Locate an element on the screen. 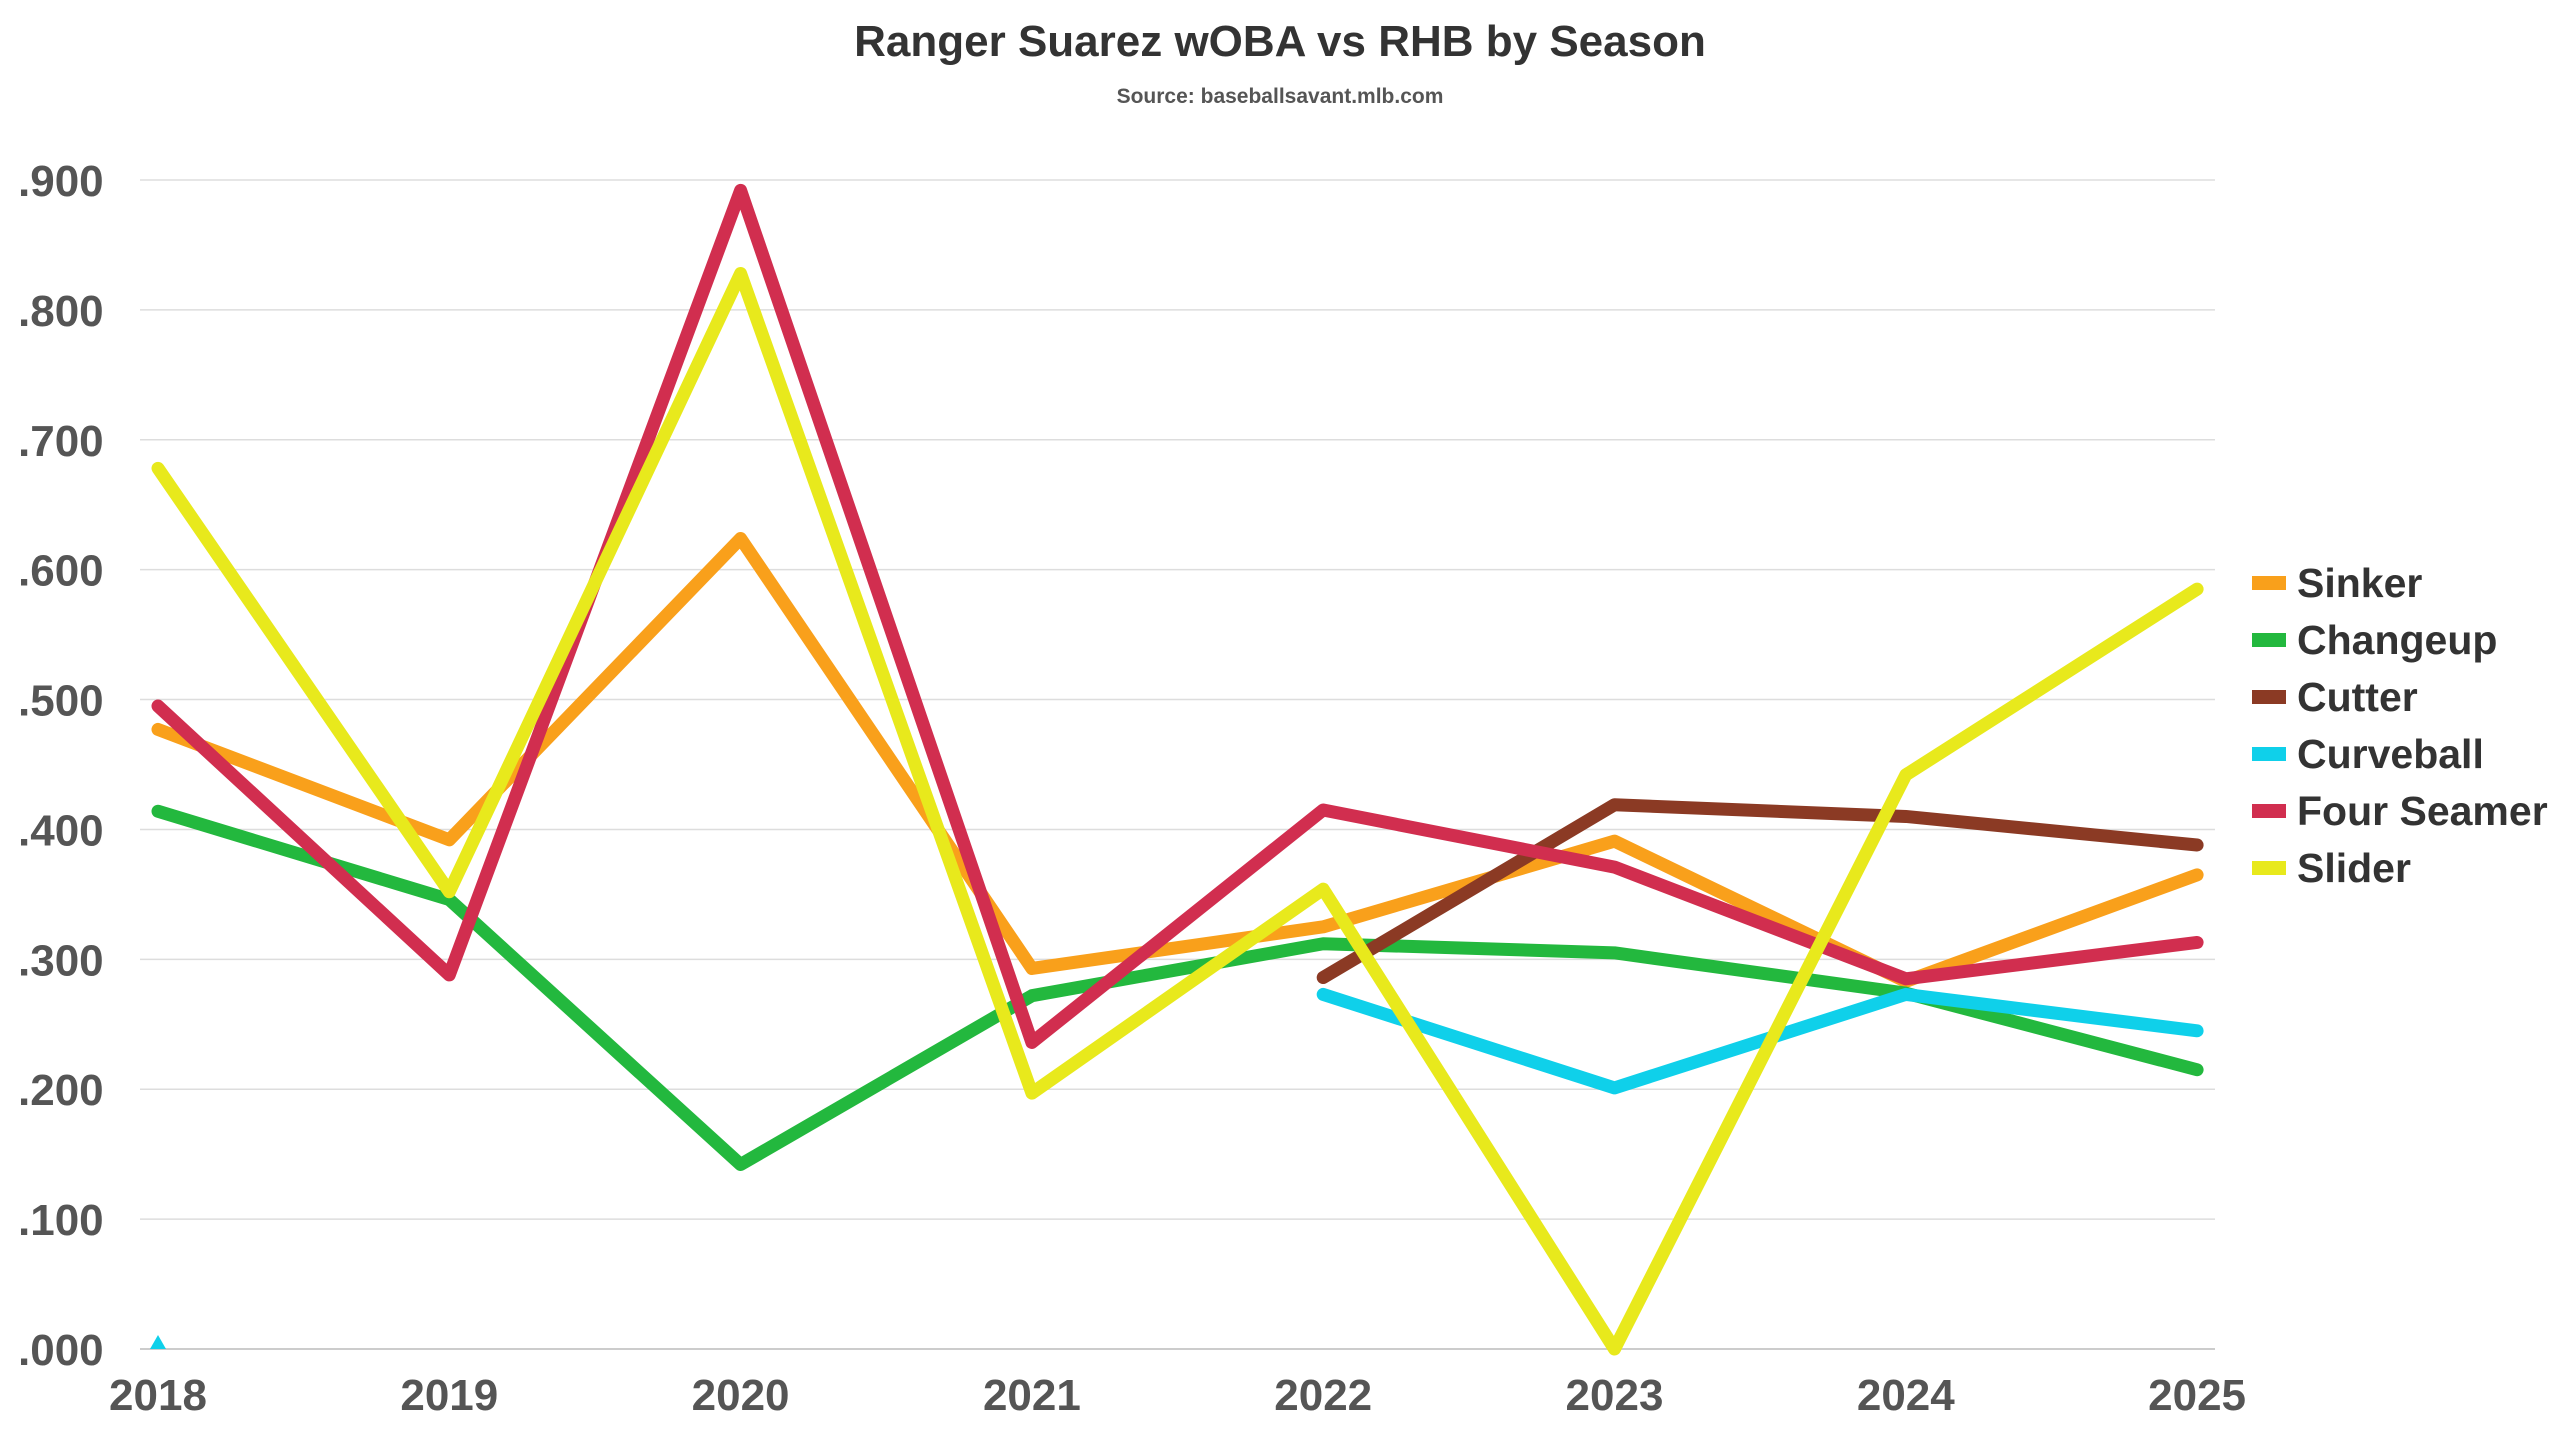  legend-label: Curveball is located at coordinates (2390, 754).